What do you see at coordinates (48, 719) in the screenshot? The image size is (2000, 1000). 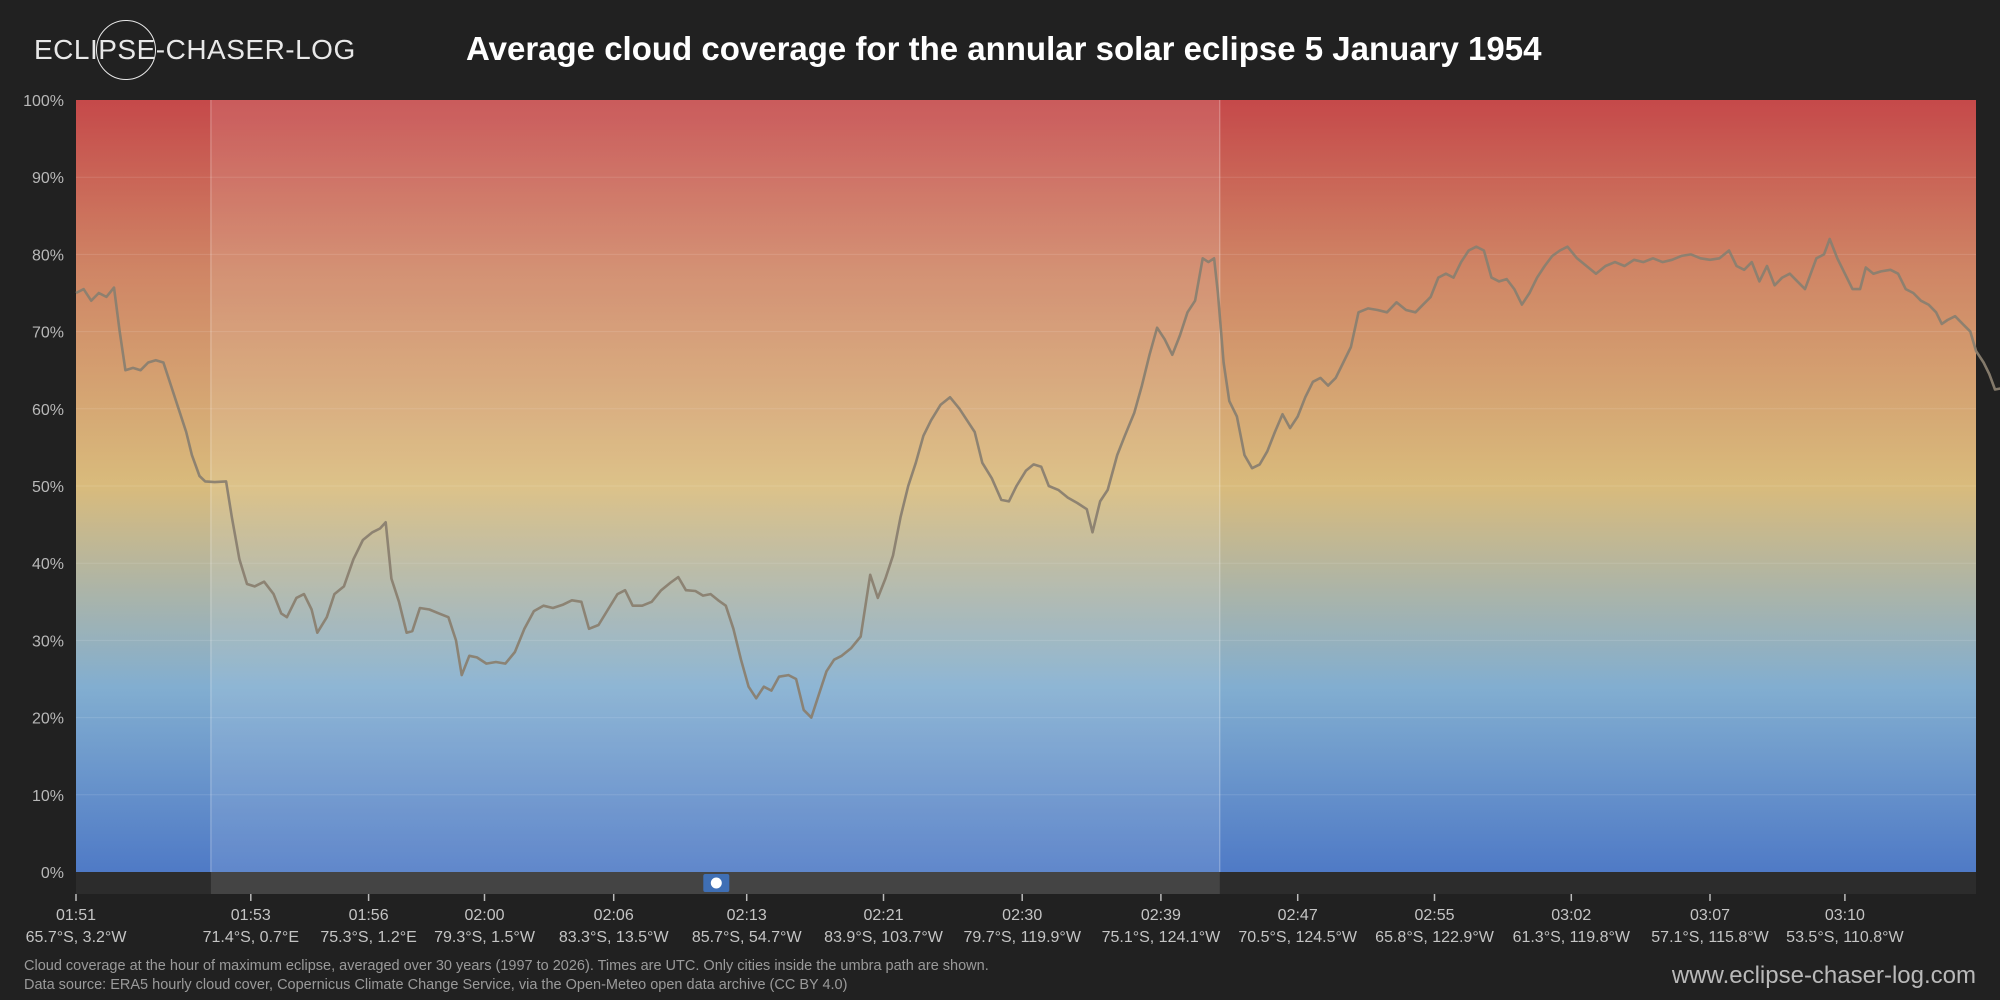 I see `y-tick-label: 20%` at bounding box center [48, 719].